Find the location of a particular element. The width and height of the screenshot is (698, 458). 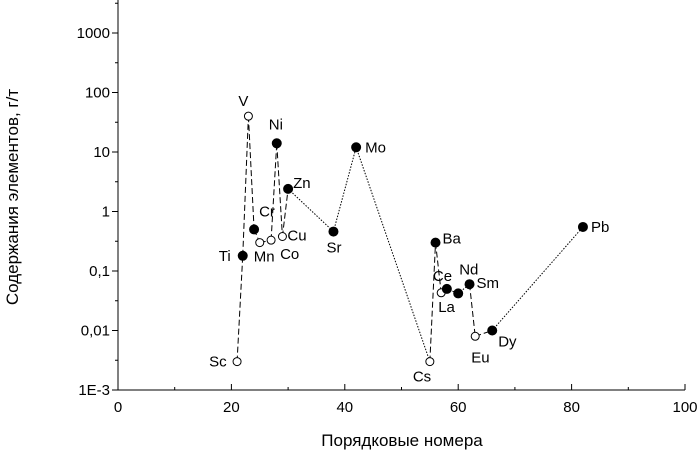

connector-co-ni is located at coordinates (274, 192).